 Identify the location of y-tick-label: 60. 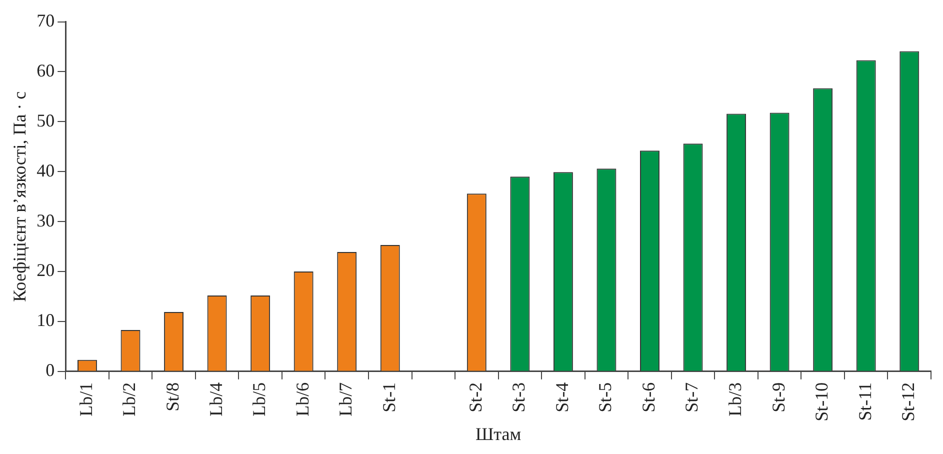
(45, 70).